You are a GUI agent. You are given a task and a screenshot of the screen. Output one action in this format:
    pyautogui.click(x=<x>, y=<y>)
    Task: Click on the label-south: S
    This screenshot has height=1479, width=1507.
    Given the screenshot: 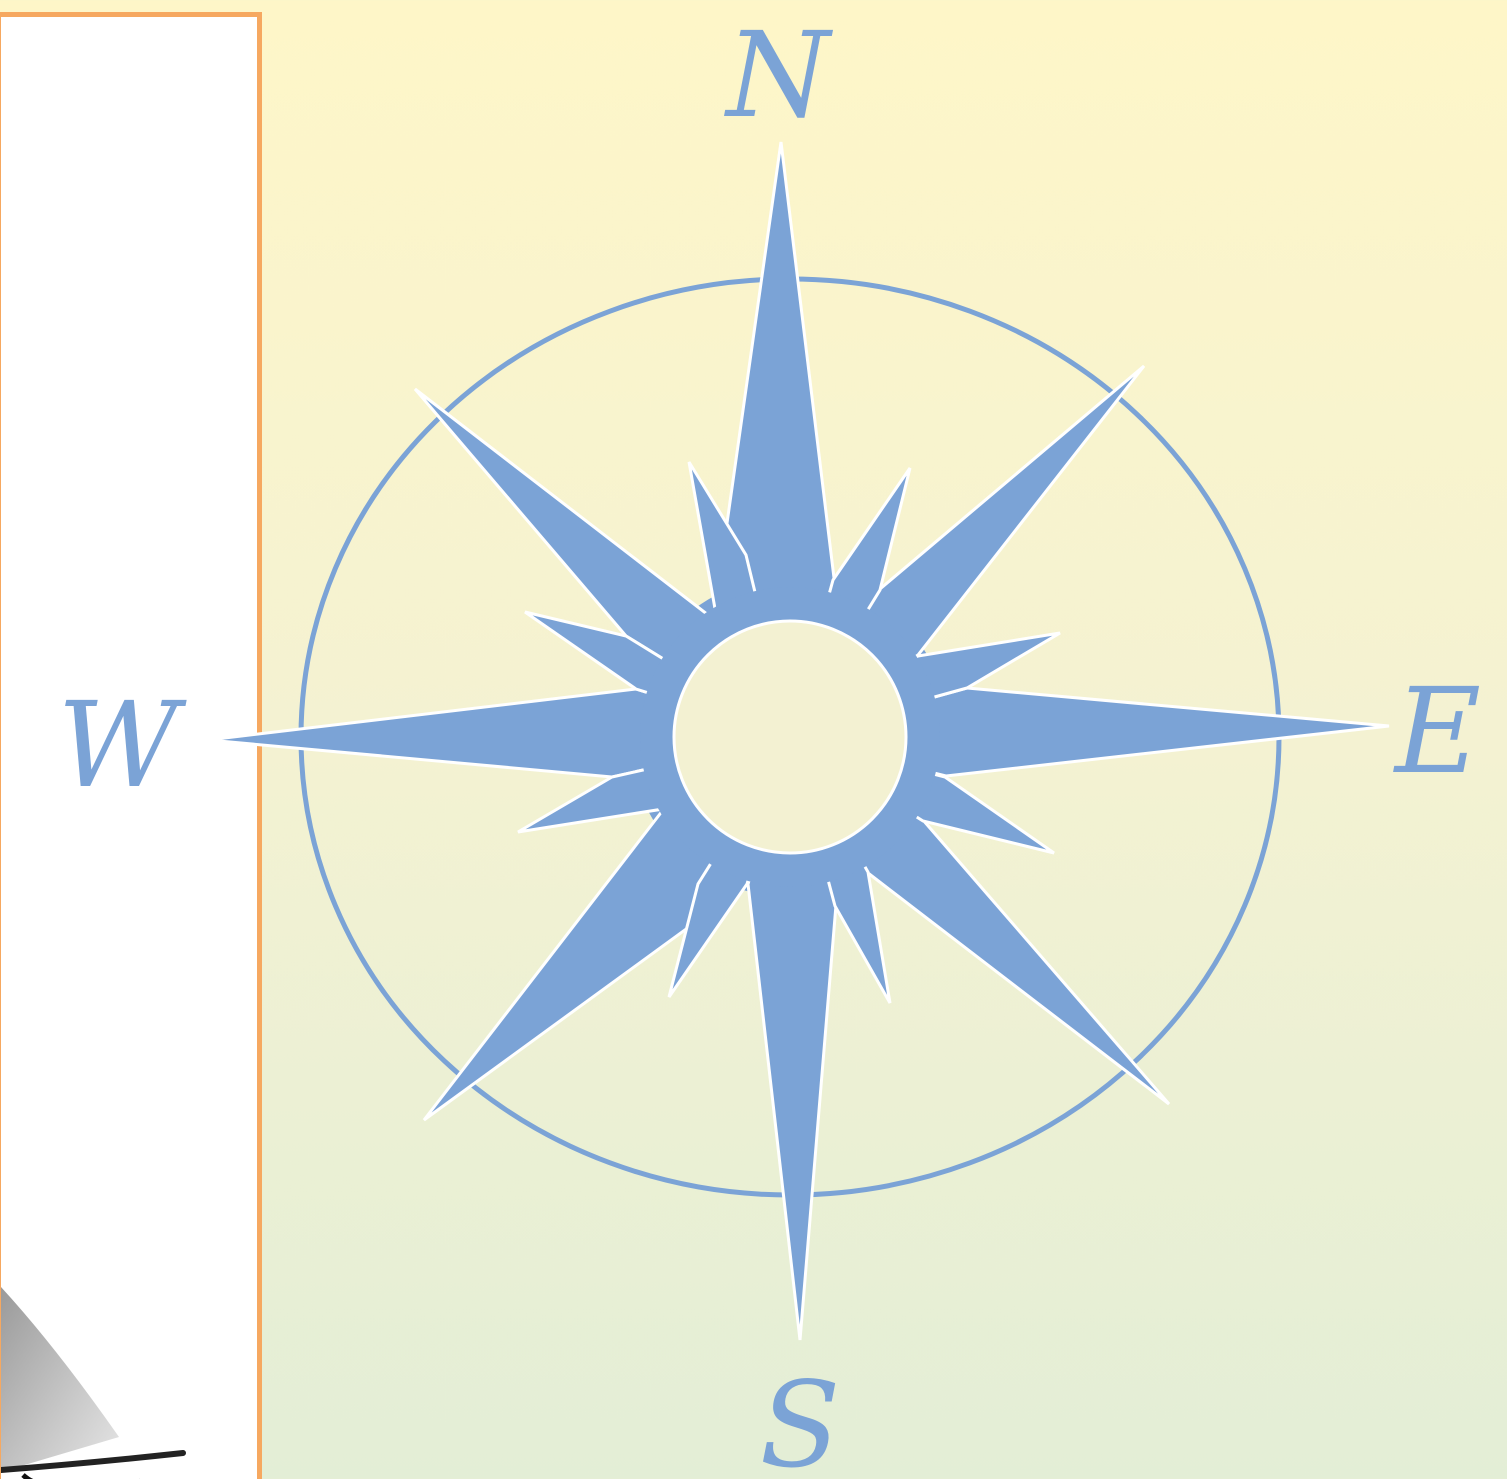 What is the action you would take?
    pyautogui.click(x=800, y=1417)
    